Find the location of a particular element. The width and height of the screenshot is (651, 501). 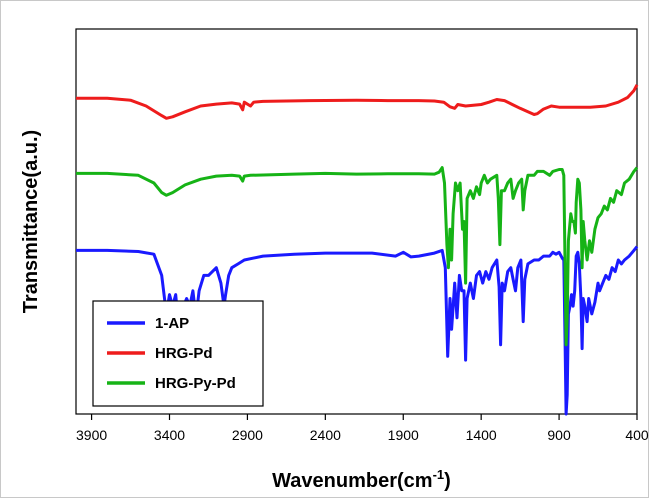

x-axis-ticks: 3900 3400 2900 2400 1900 1400 900 400 is located at coordinates (362, 428).